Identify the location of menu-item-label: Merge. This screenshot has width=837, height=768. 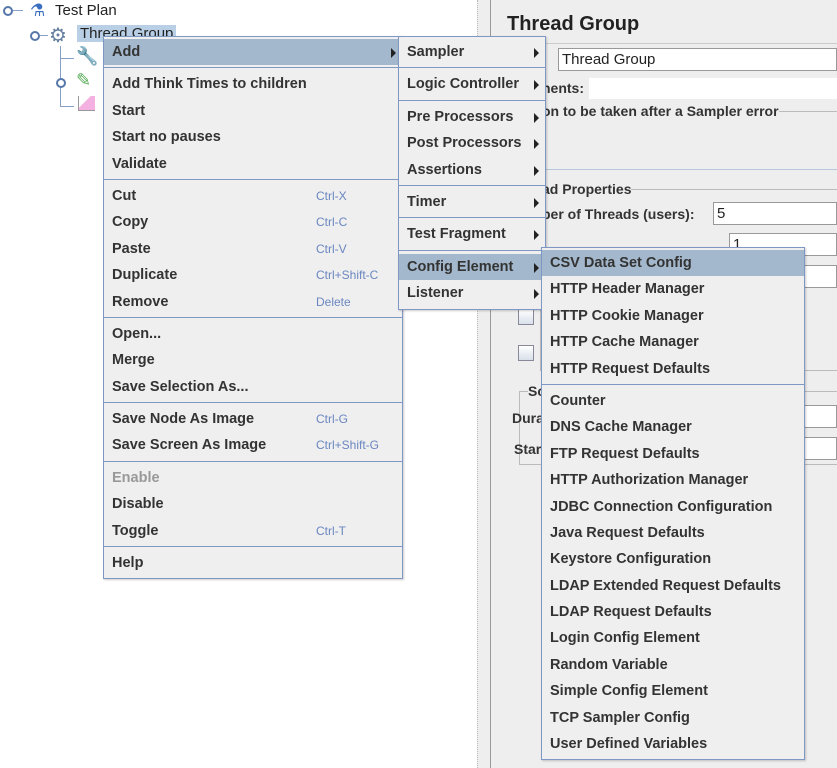
(133, 360).